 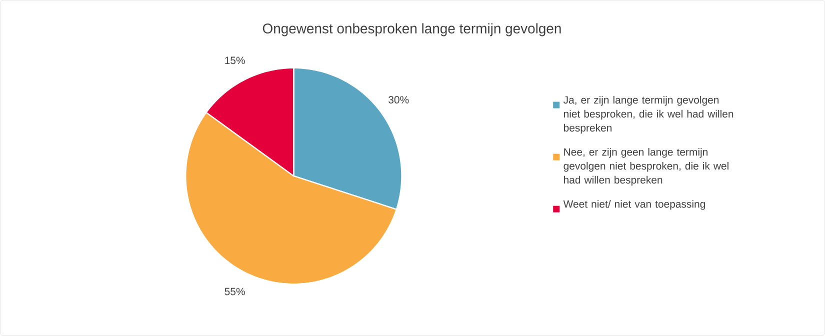 I want to click on data-label: 30%, so click(x=398, y=100).